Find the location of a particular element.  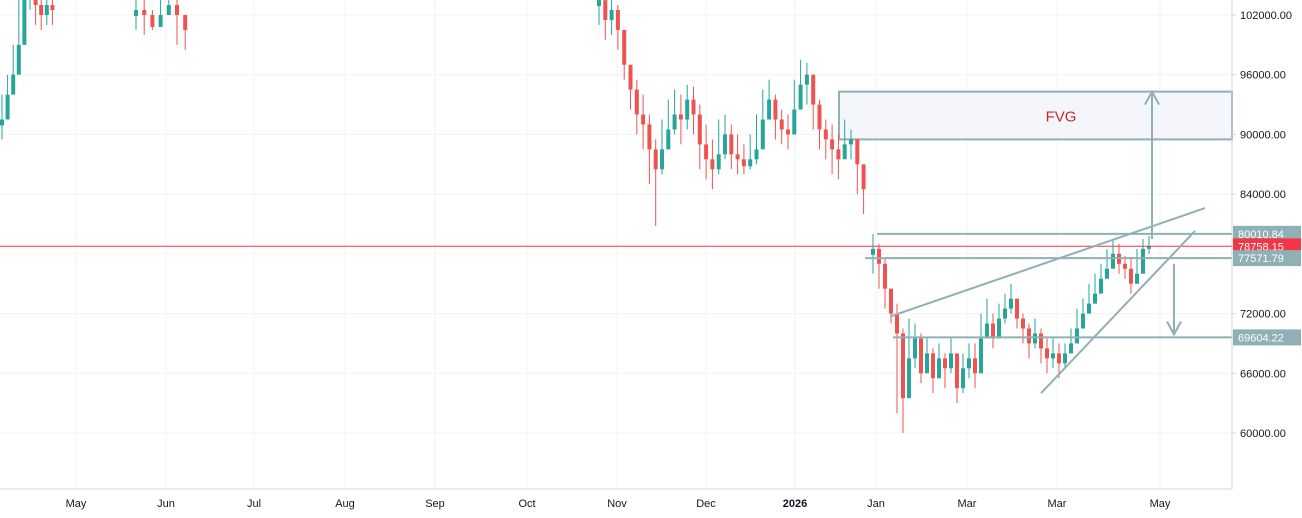

time-tick-label: May is located at coordinates (76, 504).